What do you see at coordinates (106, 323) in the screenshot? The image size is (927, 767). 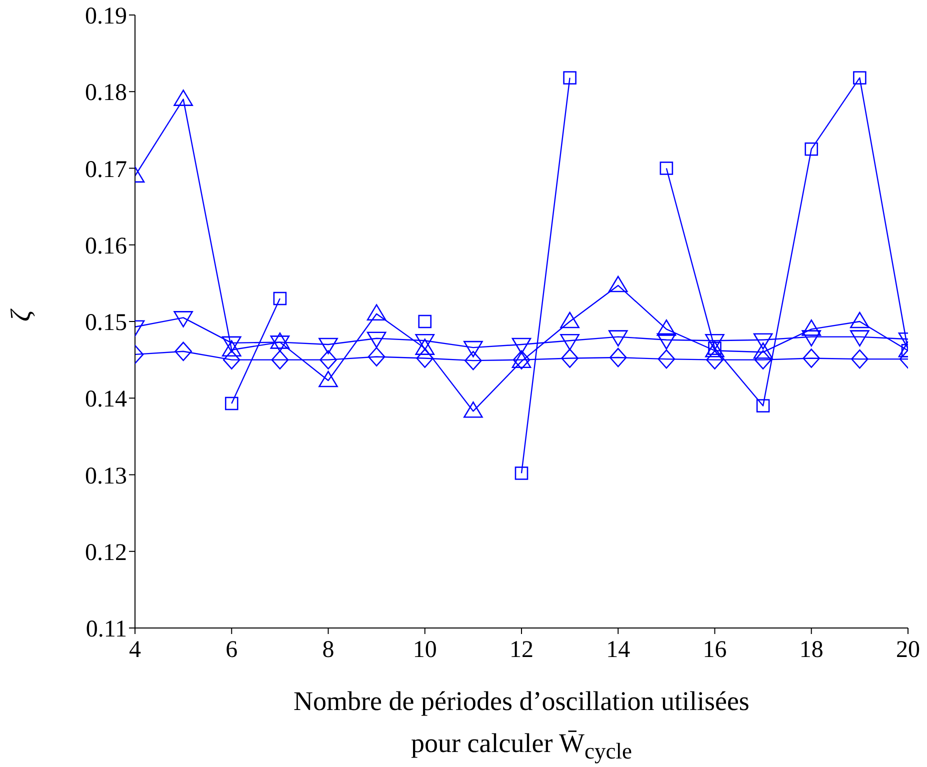 I see `y-tick-label: 0.15` at bounding box center [106, 323].